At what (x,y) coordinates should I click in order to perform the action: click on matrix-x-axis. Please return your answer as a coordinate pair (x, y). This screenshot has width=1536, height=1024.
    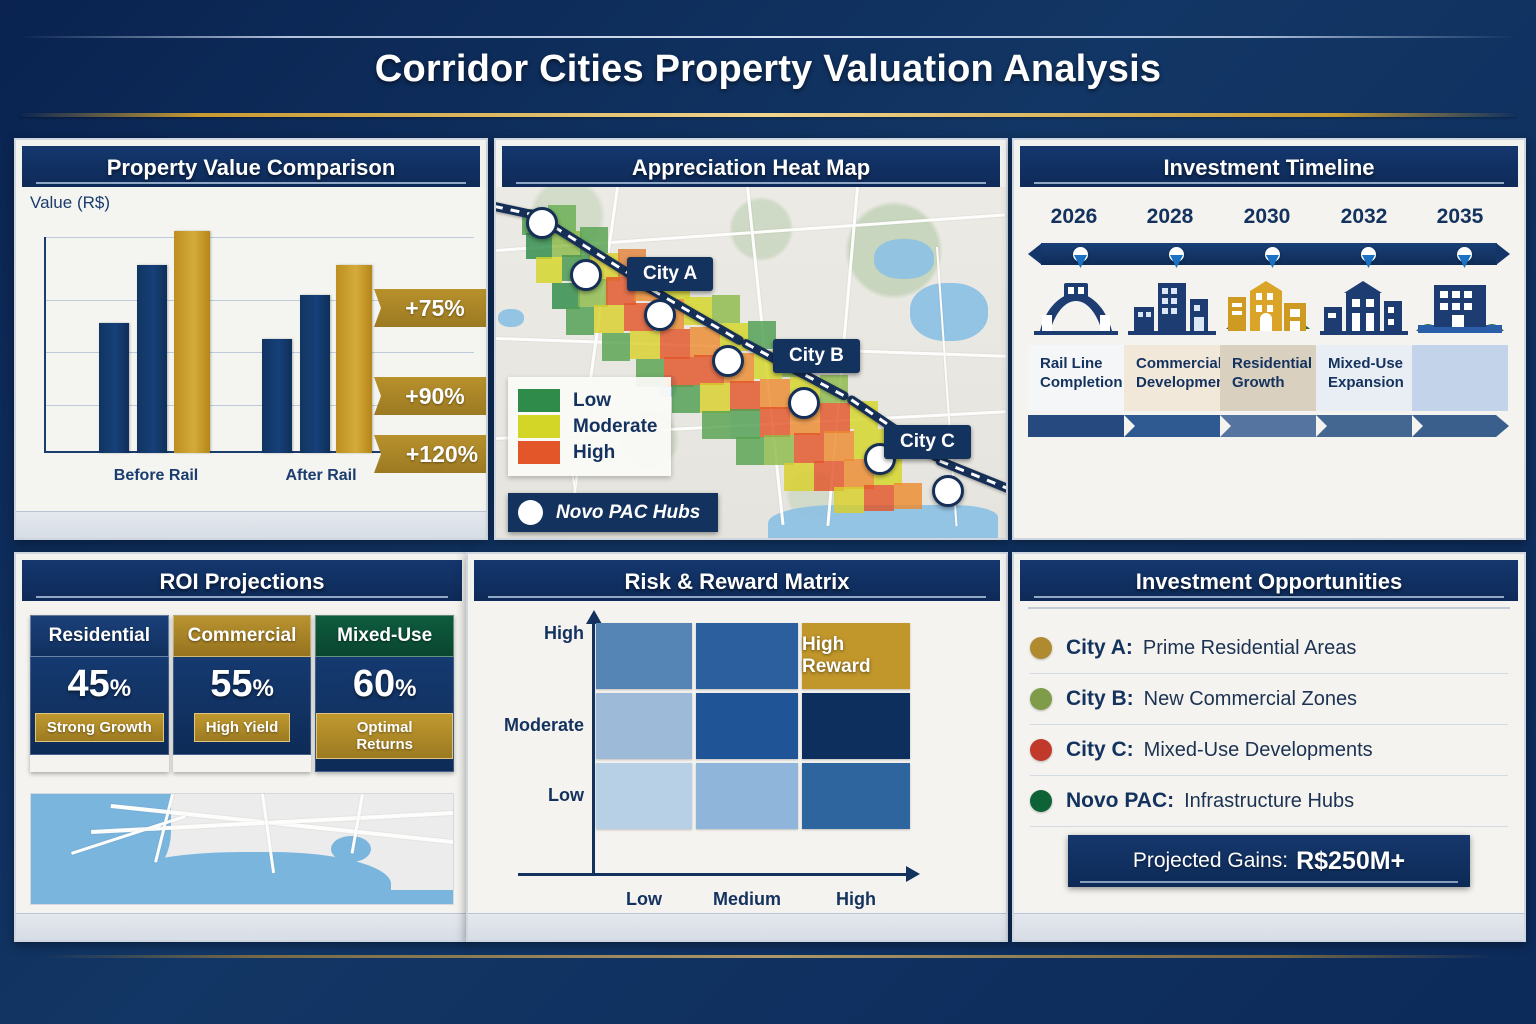
    Looking at the image, I should click on (713, 874).